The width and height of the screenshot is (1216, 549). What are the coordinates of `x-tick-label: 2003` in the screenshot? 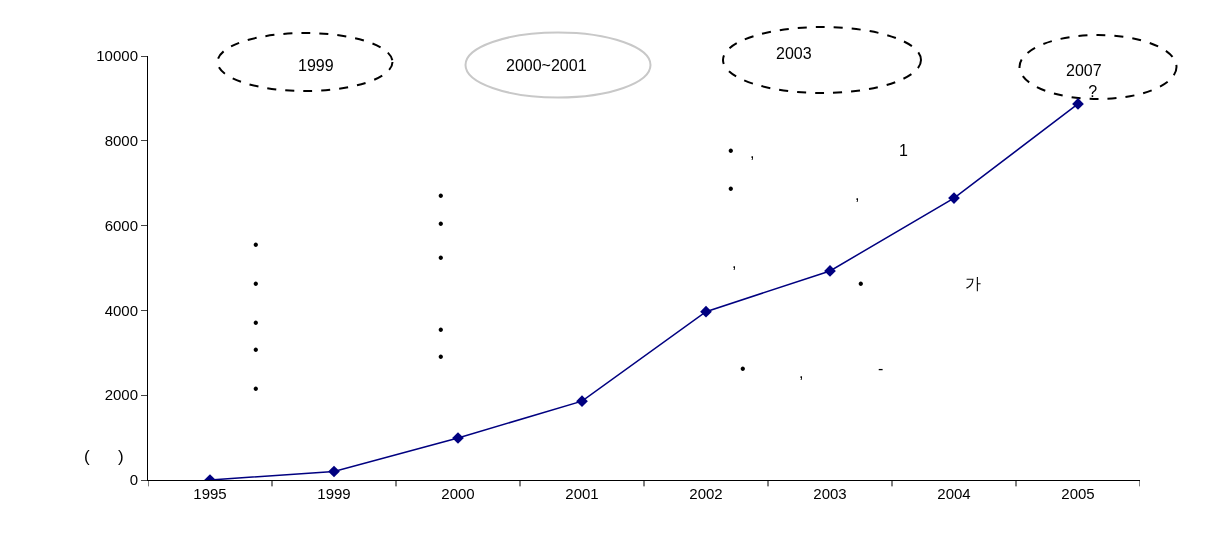 It's located at (830, 493).